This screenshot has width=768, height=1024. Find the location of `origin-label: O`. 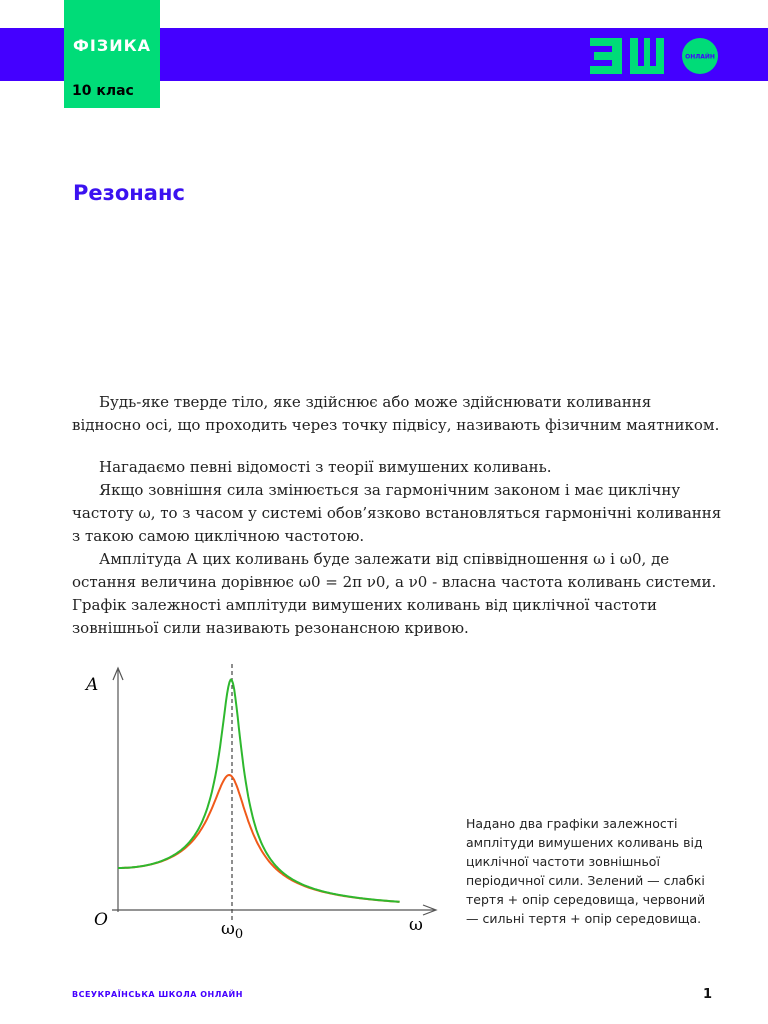

origin-label: O is located at coordinates (101, 920).